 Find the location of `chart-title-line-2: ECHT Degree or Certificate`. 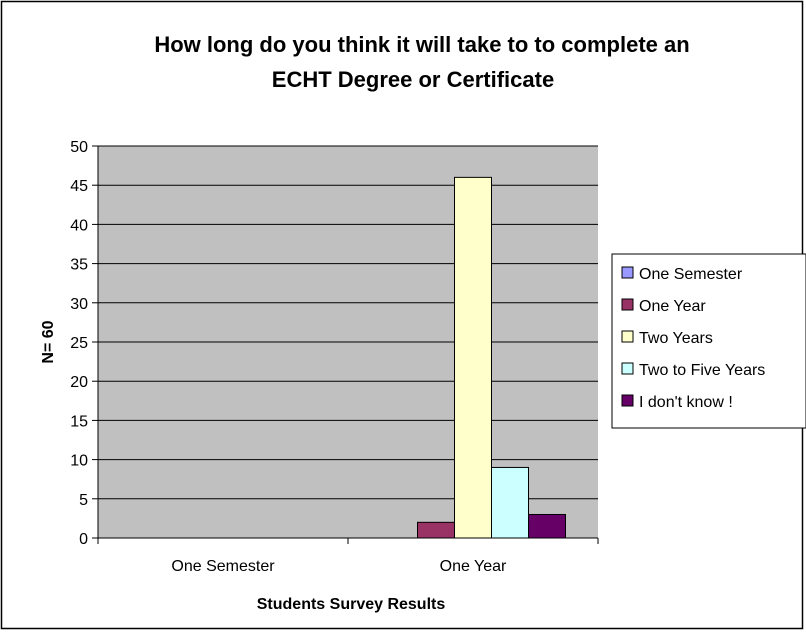

chart-title-line-2: ECHT Degree or Certificate is located at coordinates (413, 79).